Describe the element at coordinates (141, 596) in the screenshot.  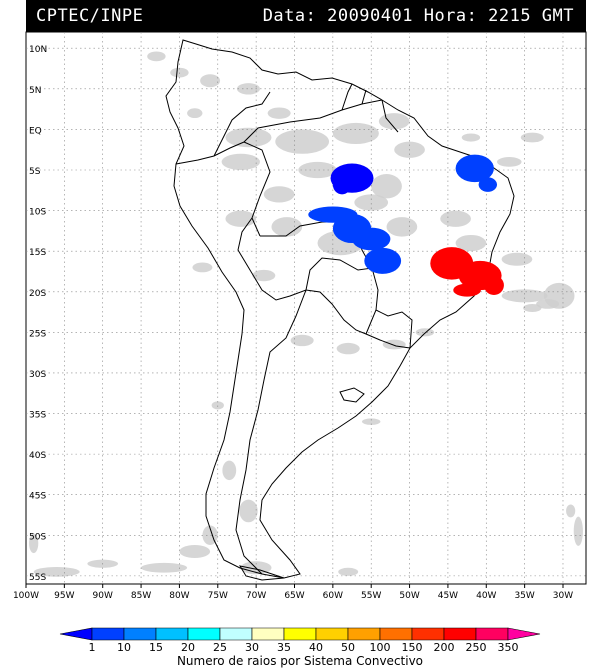
I see `lon-tick-label: 85W` at that location.